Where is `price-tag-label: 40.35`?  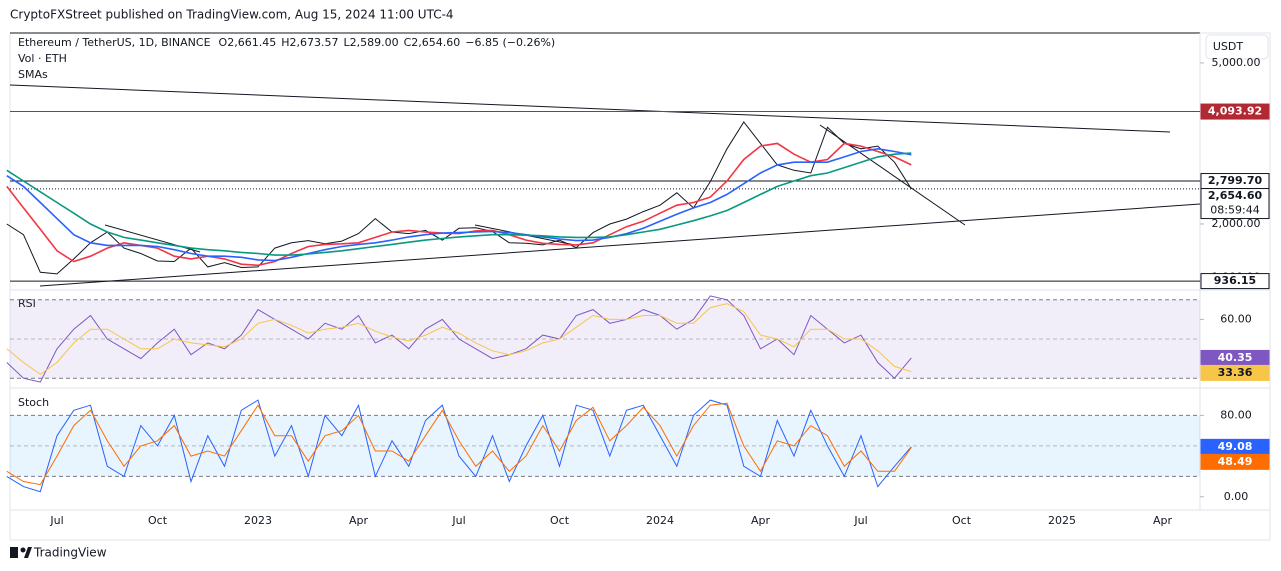 price-tag-label: 40.35 is located at coordinates (1235, 357).